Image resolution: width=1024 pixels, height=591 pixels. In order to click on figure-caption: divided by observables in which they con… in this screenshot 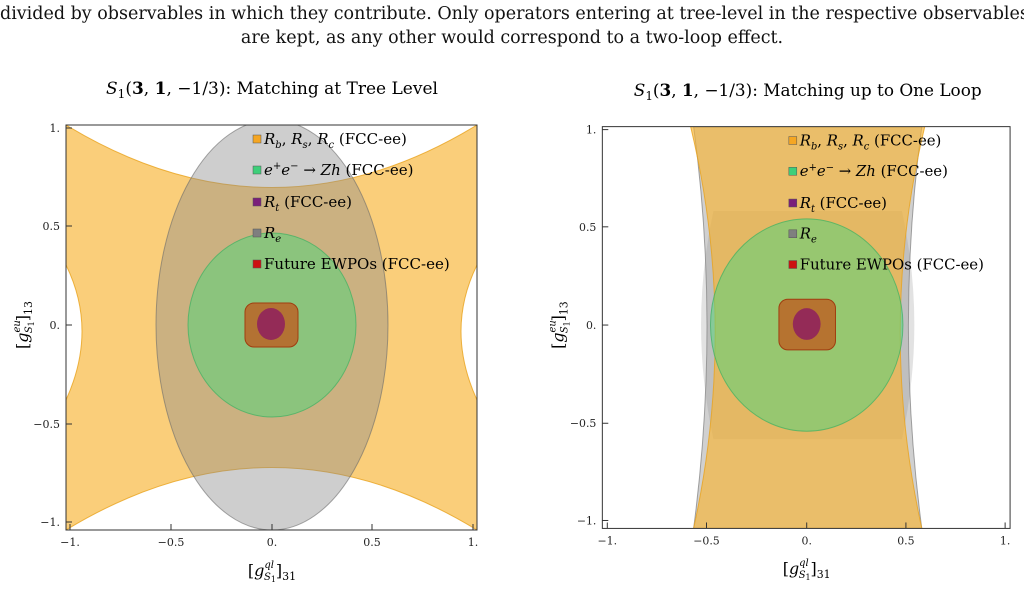, I will do `click(512, 26)`.